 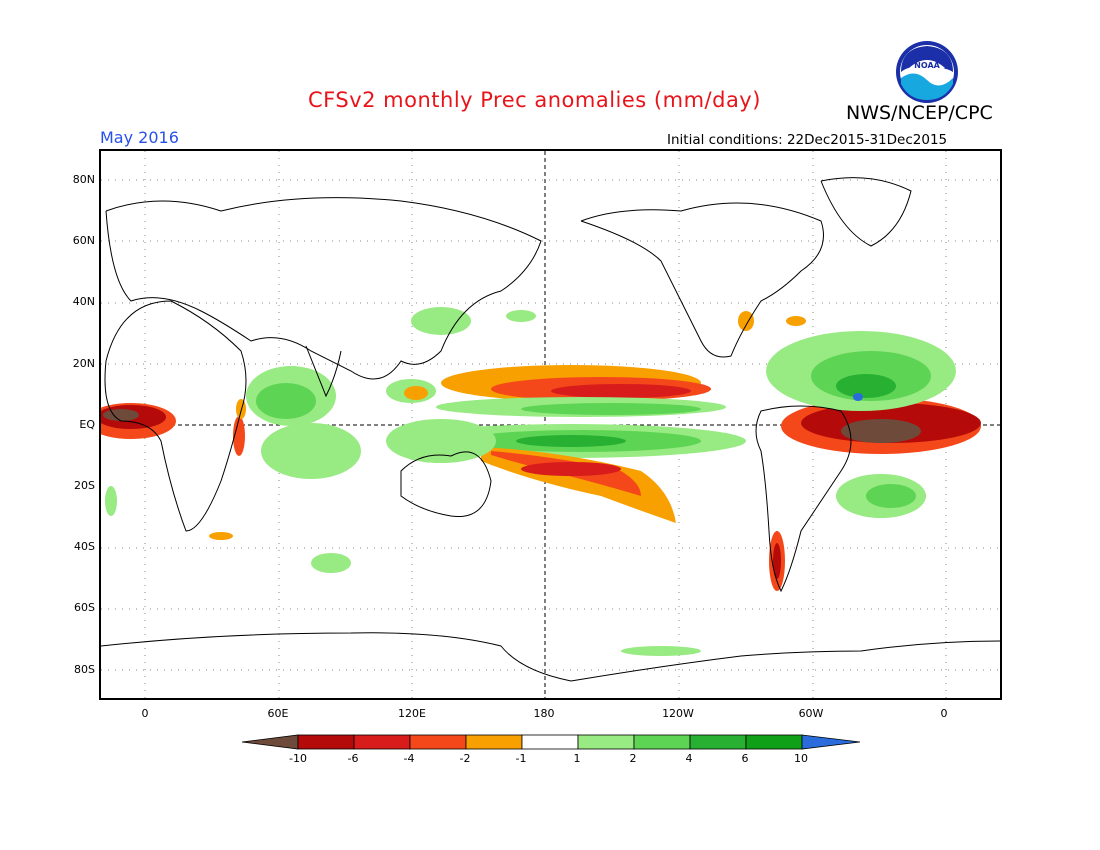 I want to click on lat-label-60n: 60N, so click(x=83, y=240).